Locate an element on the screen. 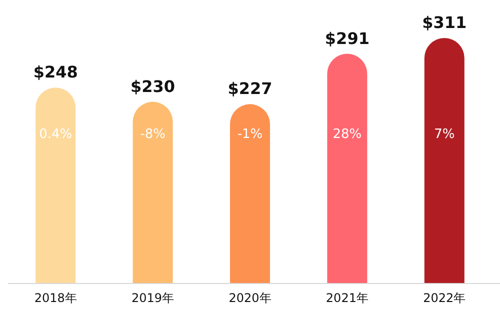 This screenshot has width=500, height=329. x-tick-label: 2018年 is located at coordinates (55, 298).